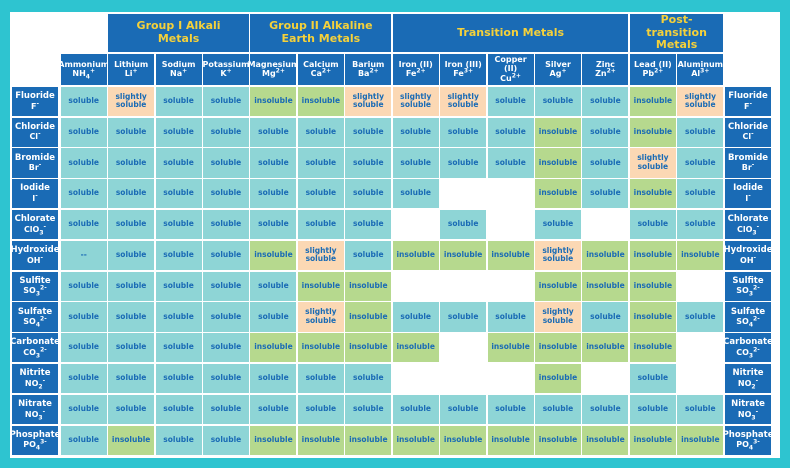 This screenshot has width=790, height=468. Describe the element at coordinates (748, 219) in the screenshot. I see `anion-name: Chlorate` at that location.